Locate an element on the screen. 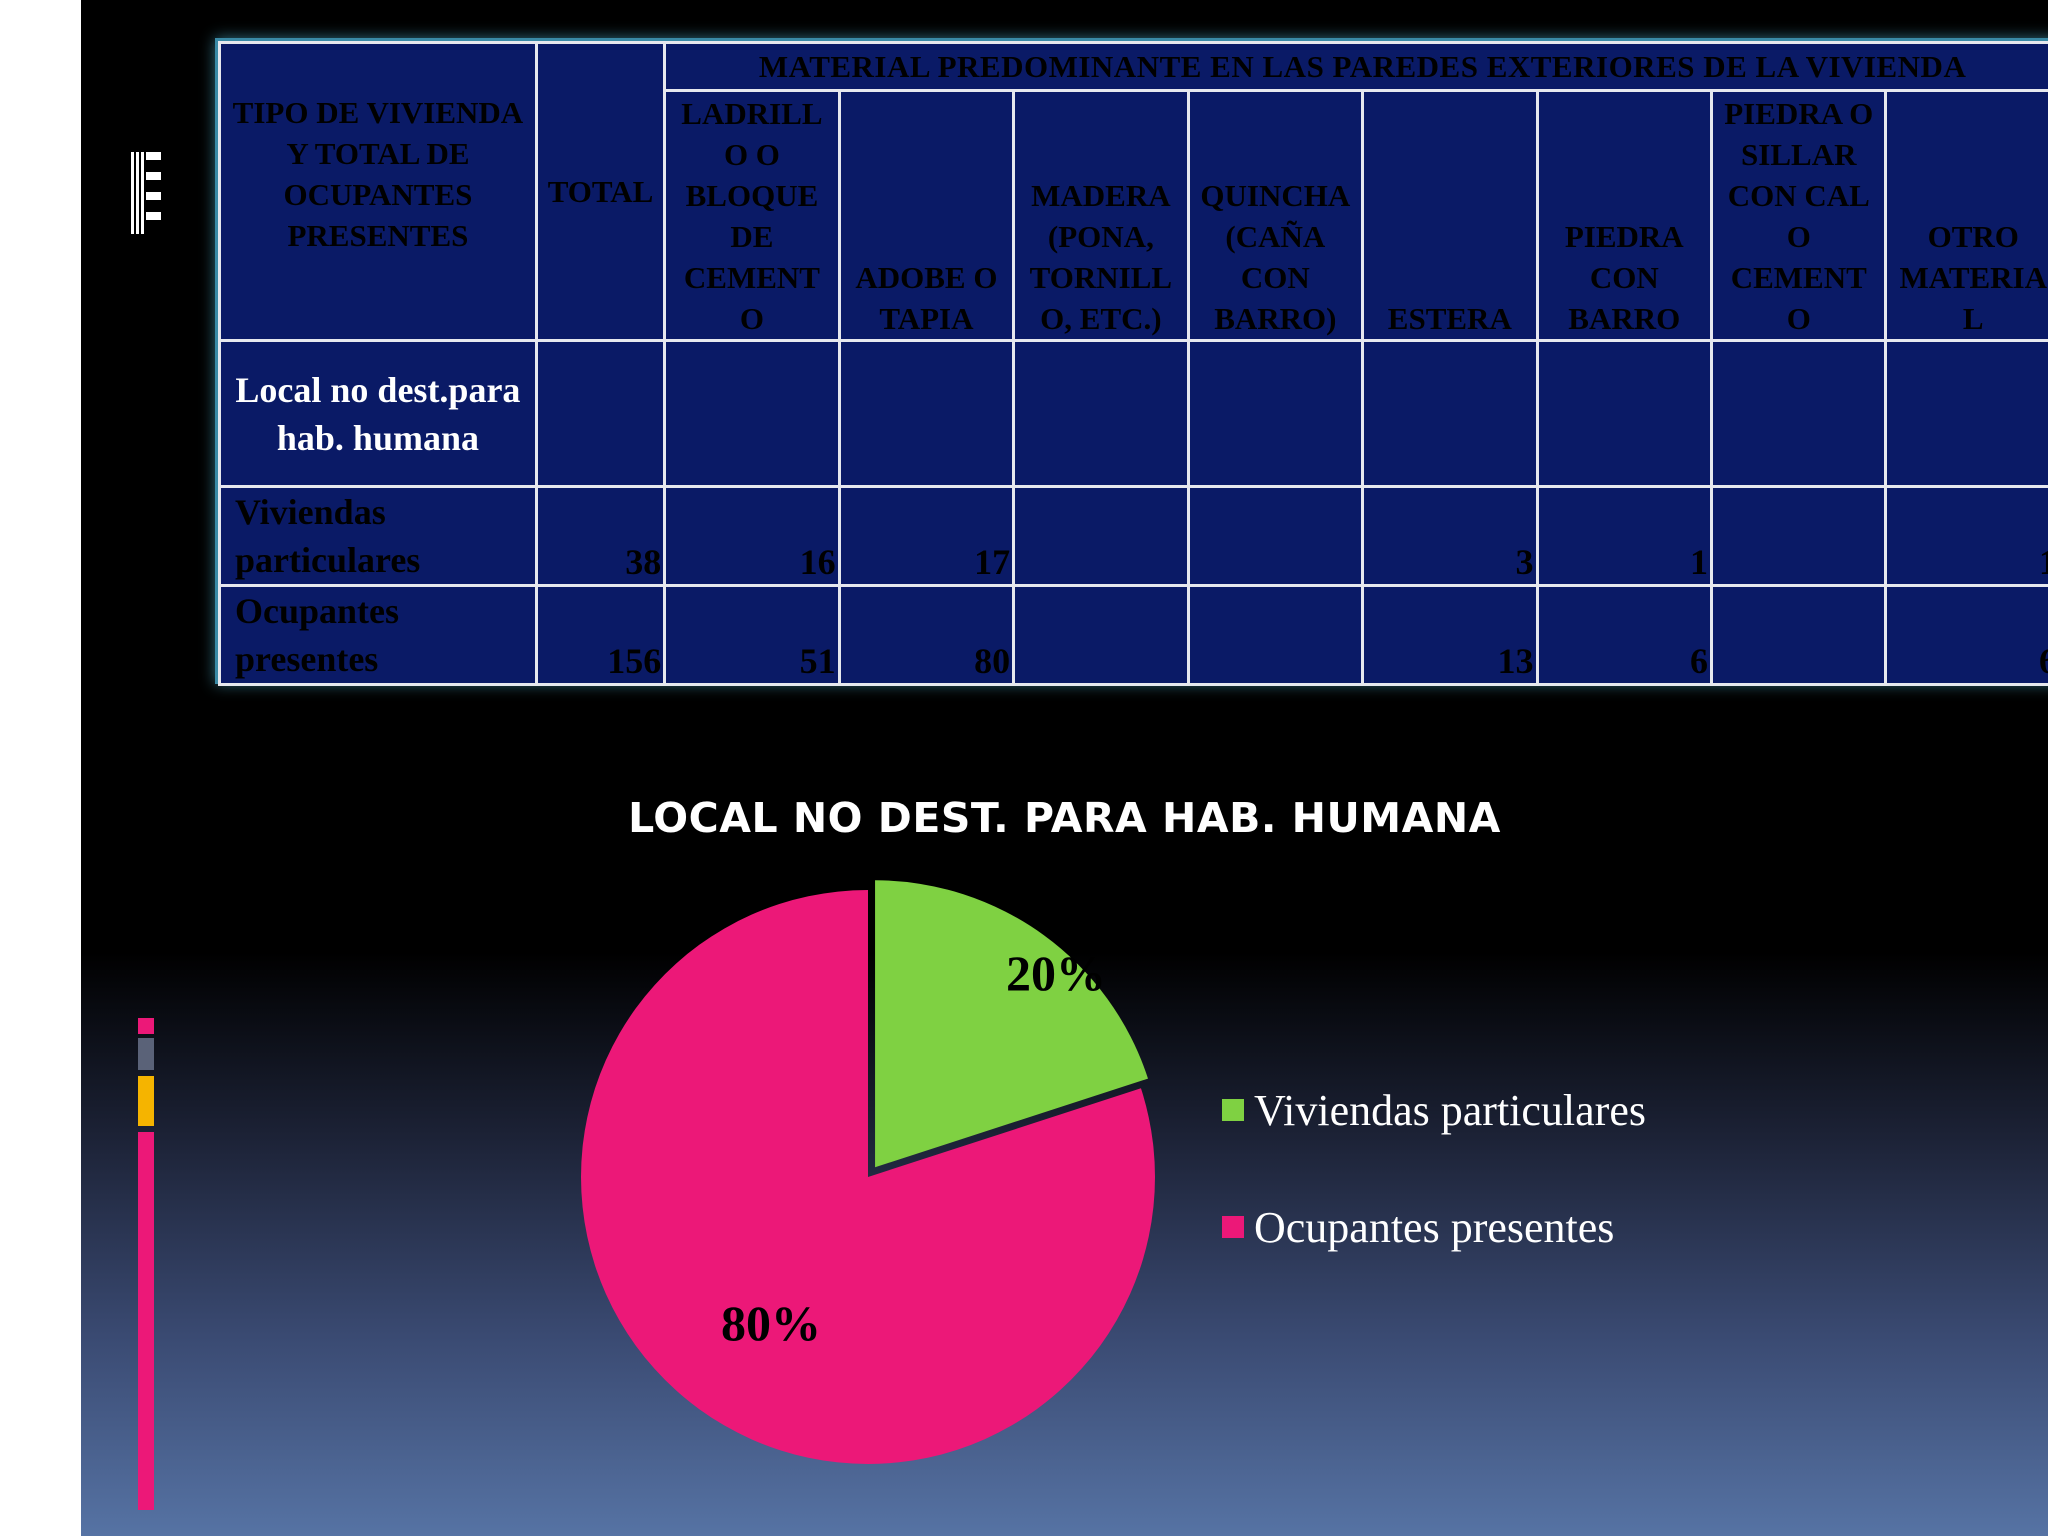 The height and width of the screenshot is (1536, 2048). legend-swatch-ocupantes is located at coordinates (1233, 1227).